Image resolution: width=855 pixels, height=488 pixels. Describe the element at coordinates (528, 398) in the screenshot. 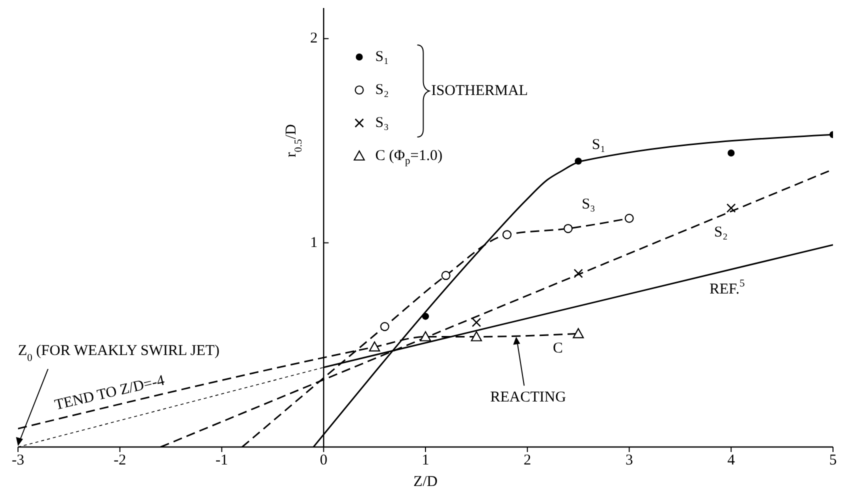

I see `annotation: REACTING` at that location.